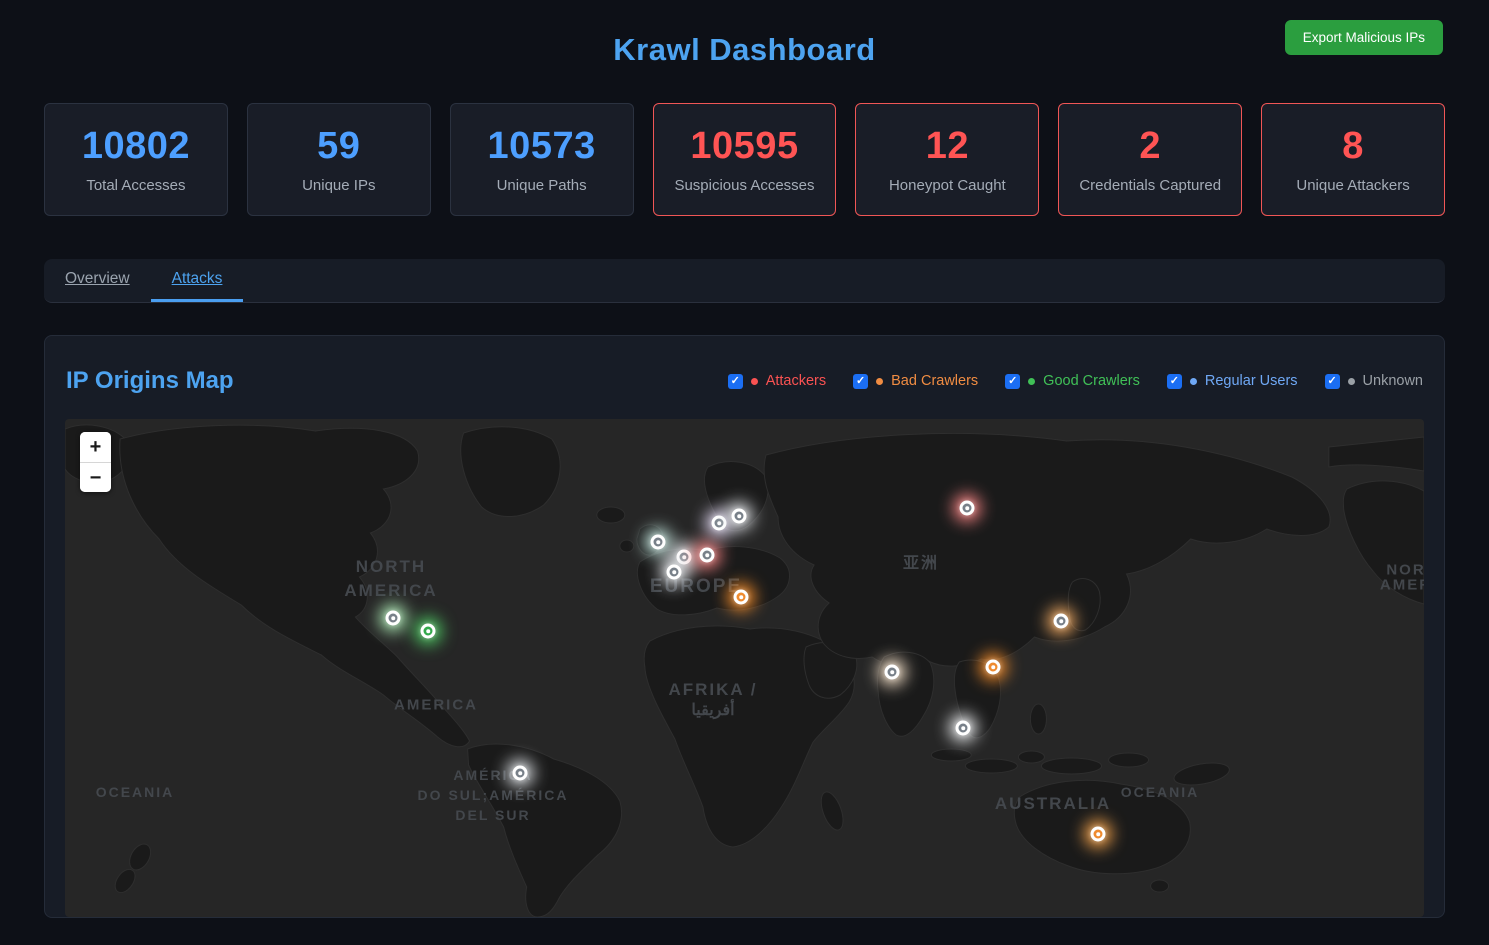 The height and width of the screenshot is (945, 1489). I want to click on stat-card-unique-attackers: 8 Unique Attackers, so click(1353, 159).